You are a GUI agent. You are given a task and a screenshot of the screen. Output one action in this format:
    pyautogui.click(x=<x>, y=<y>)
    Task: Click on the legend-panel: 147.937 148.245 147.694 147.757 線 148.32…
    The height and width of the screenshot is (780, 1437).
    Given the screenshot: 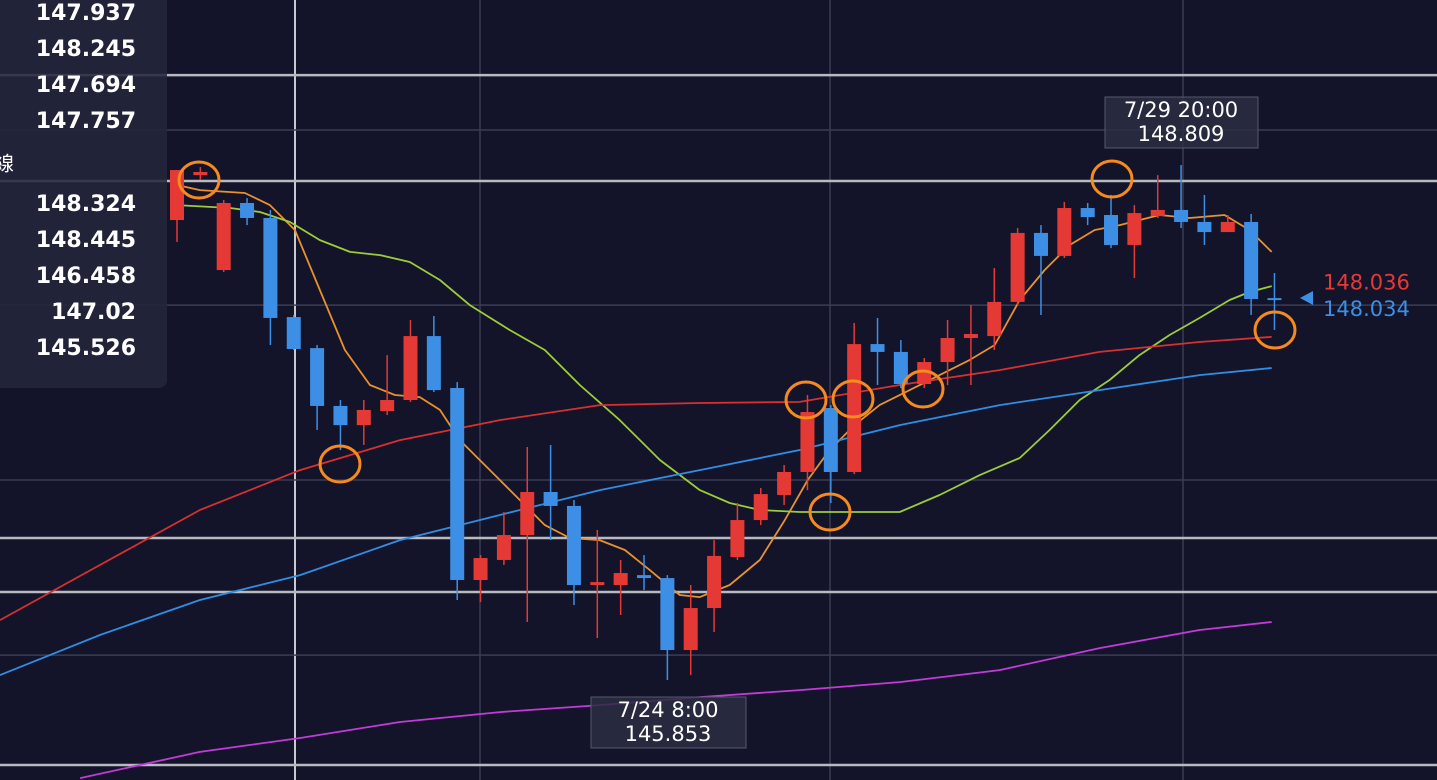 What is the action you would take?
    pyautogui.click(x=83, y=194)
    